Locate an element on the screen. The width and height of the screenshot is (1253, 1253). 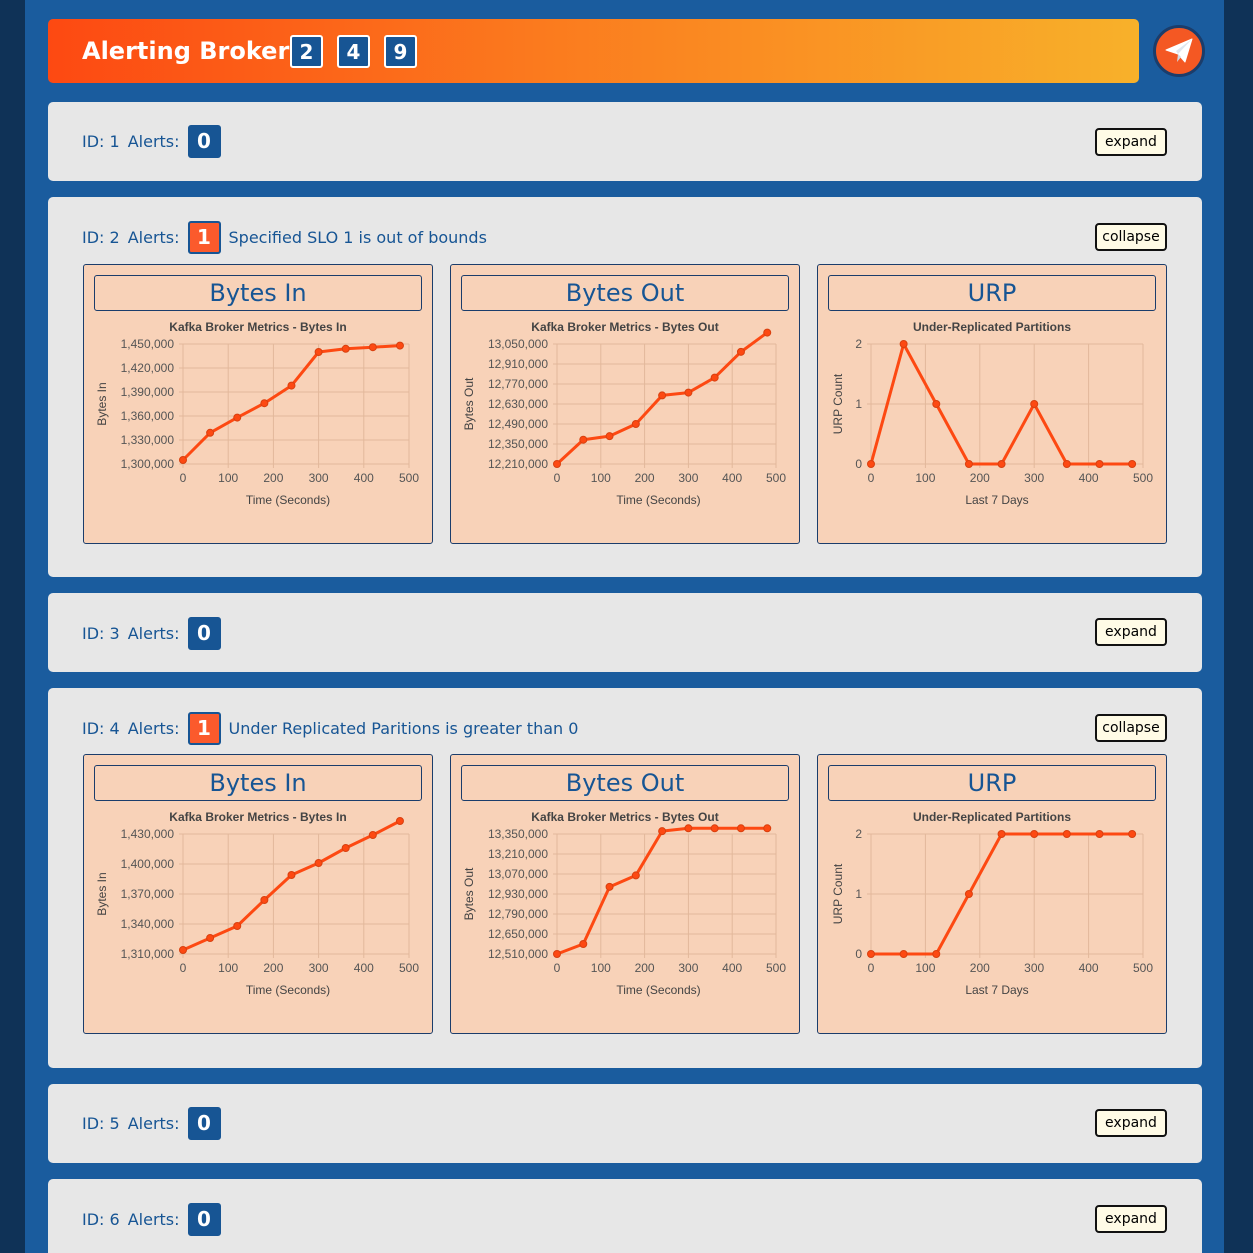
broker-card-header: ID: 6 Alerts: 0 is located at coordinates (151, 1219).